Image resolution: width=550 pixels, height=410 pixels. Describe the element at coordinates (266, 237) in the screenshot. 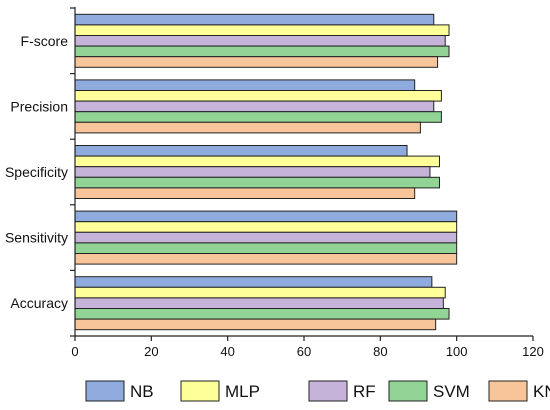

I see `bar-rf-sensitivity` at that location.